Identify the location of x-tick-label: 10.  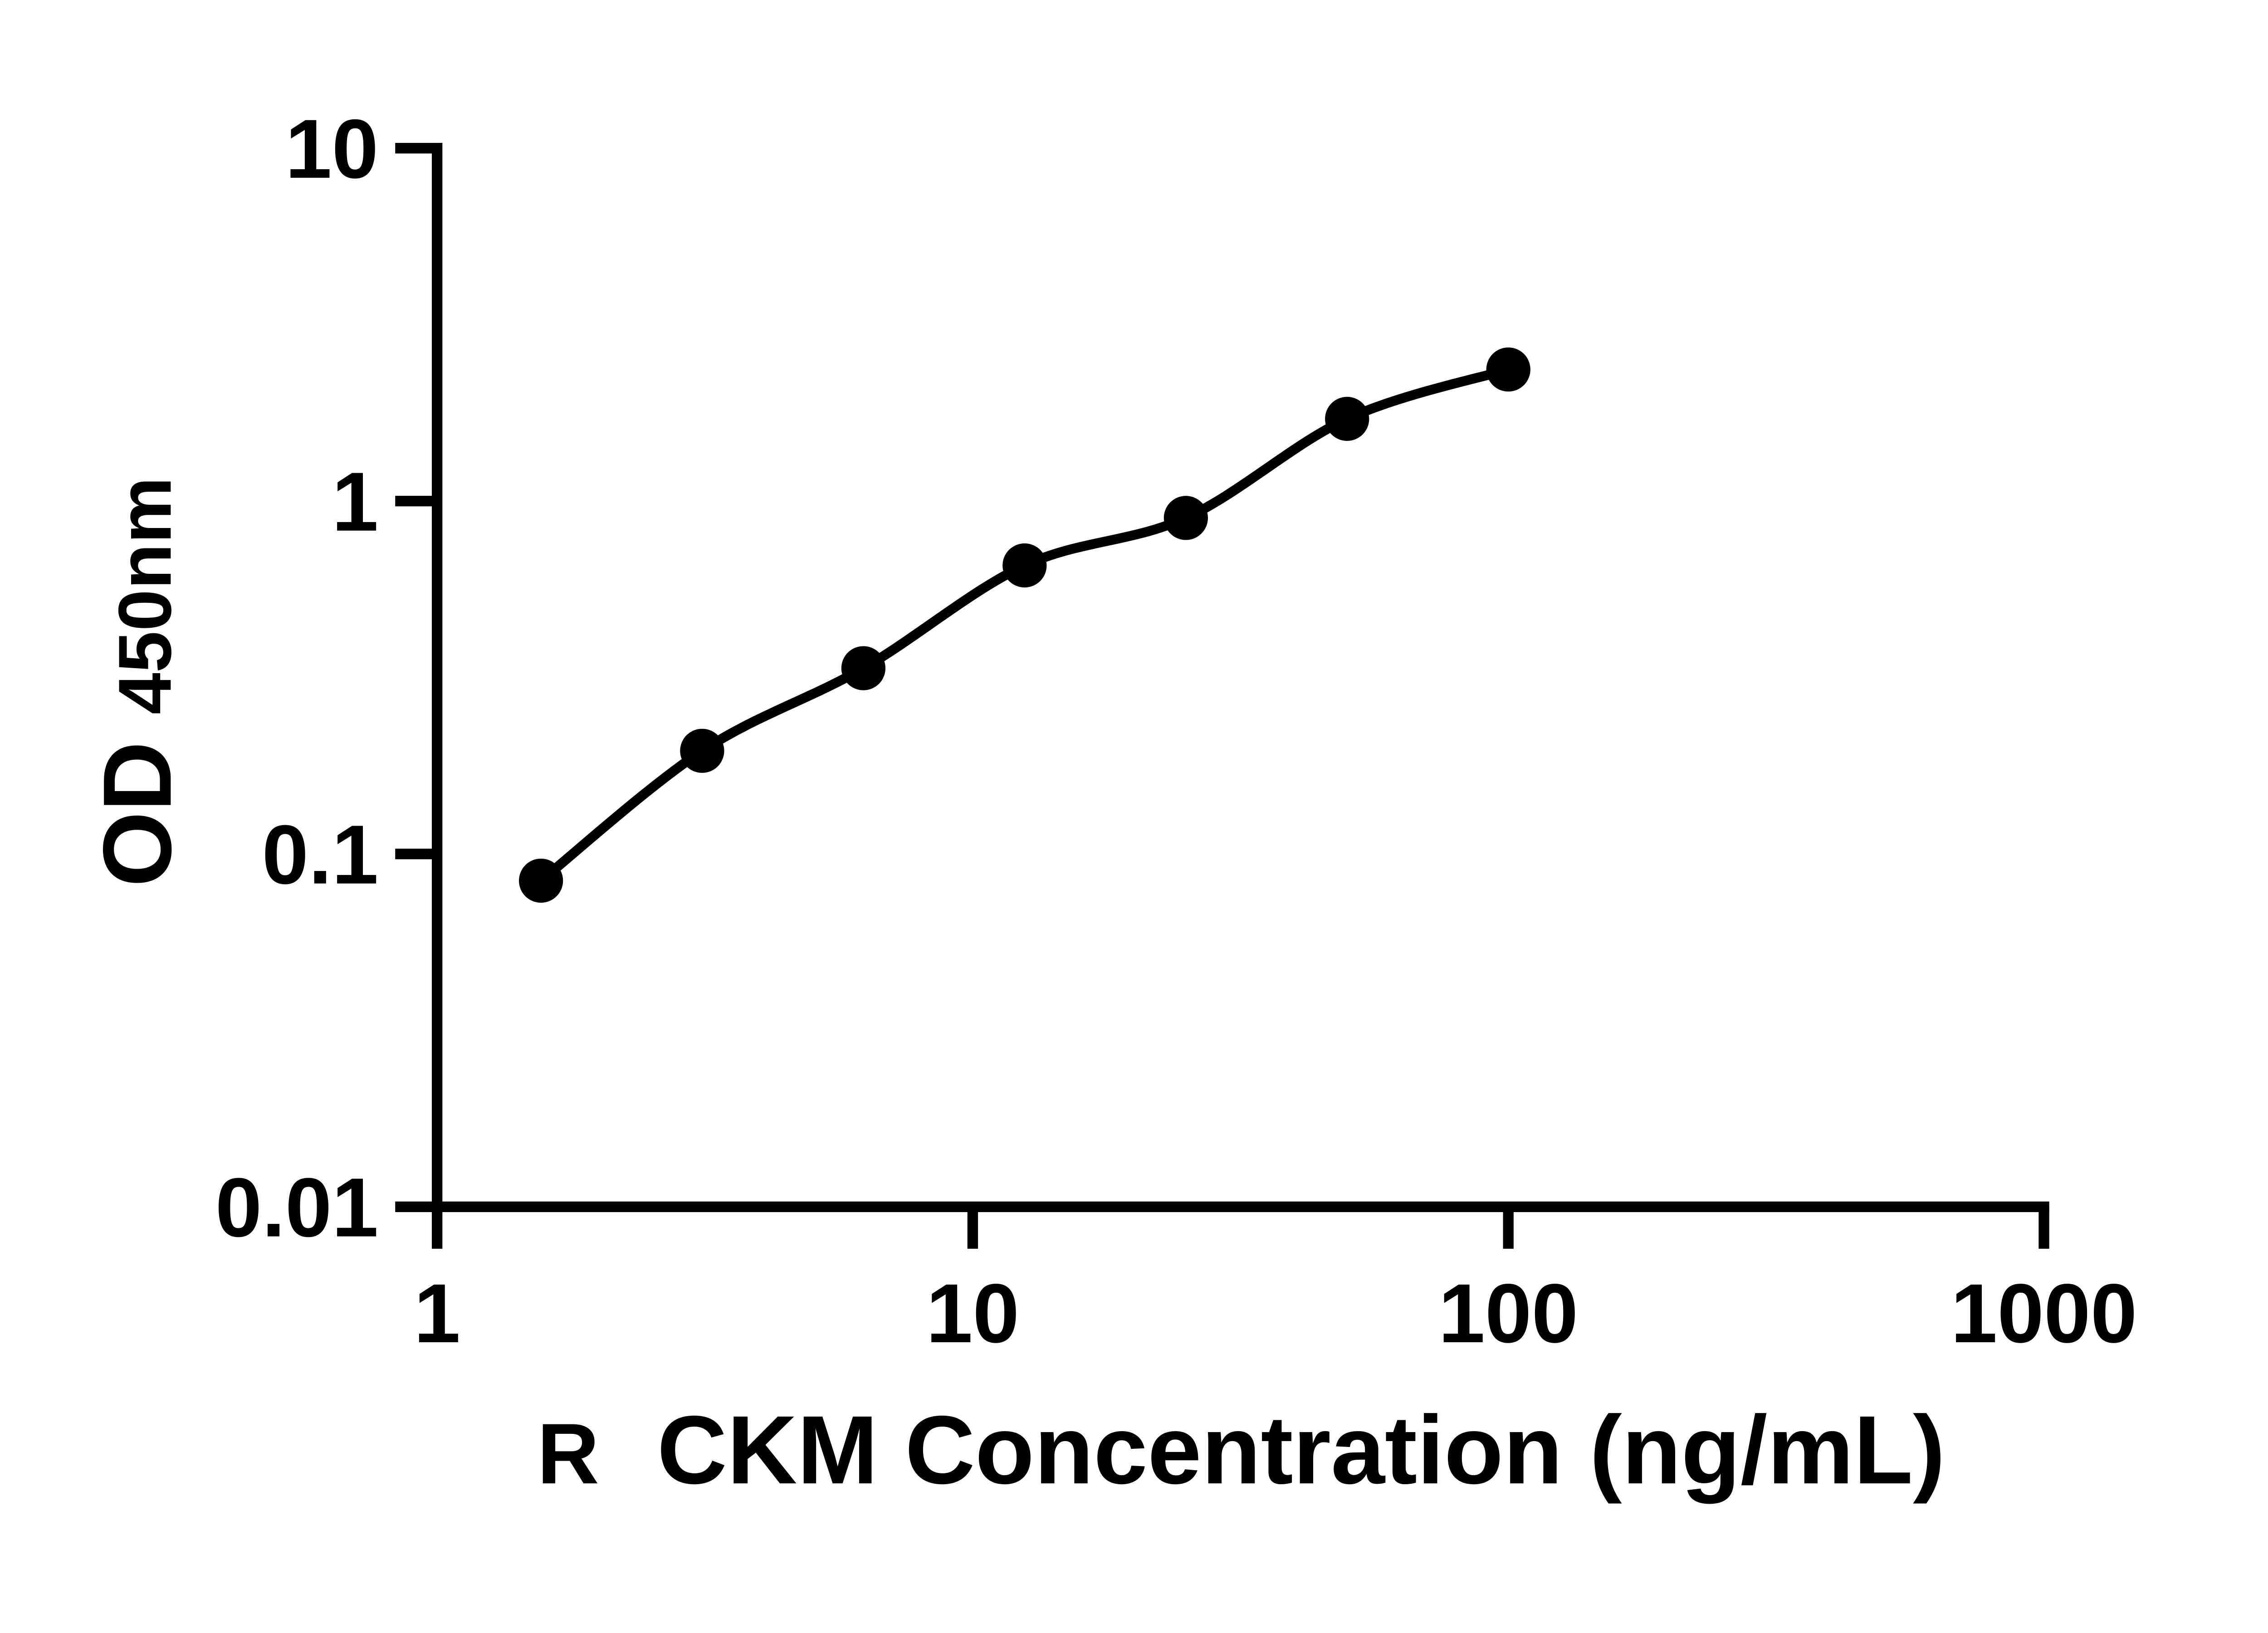
(972, 1313).